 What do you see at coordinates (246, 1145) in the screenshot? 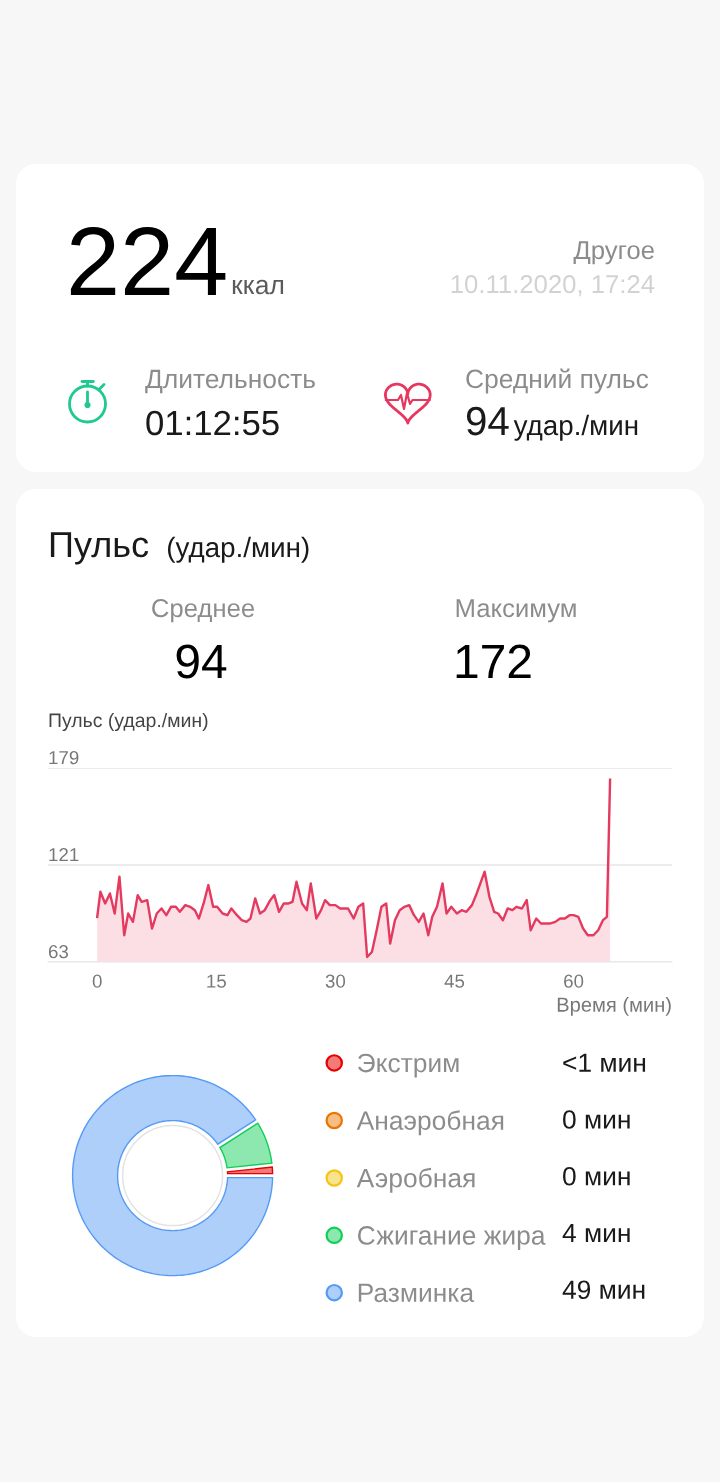
I see `donut-slice` at bounding box center [246, 1145].